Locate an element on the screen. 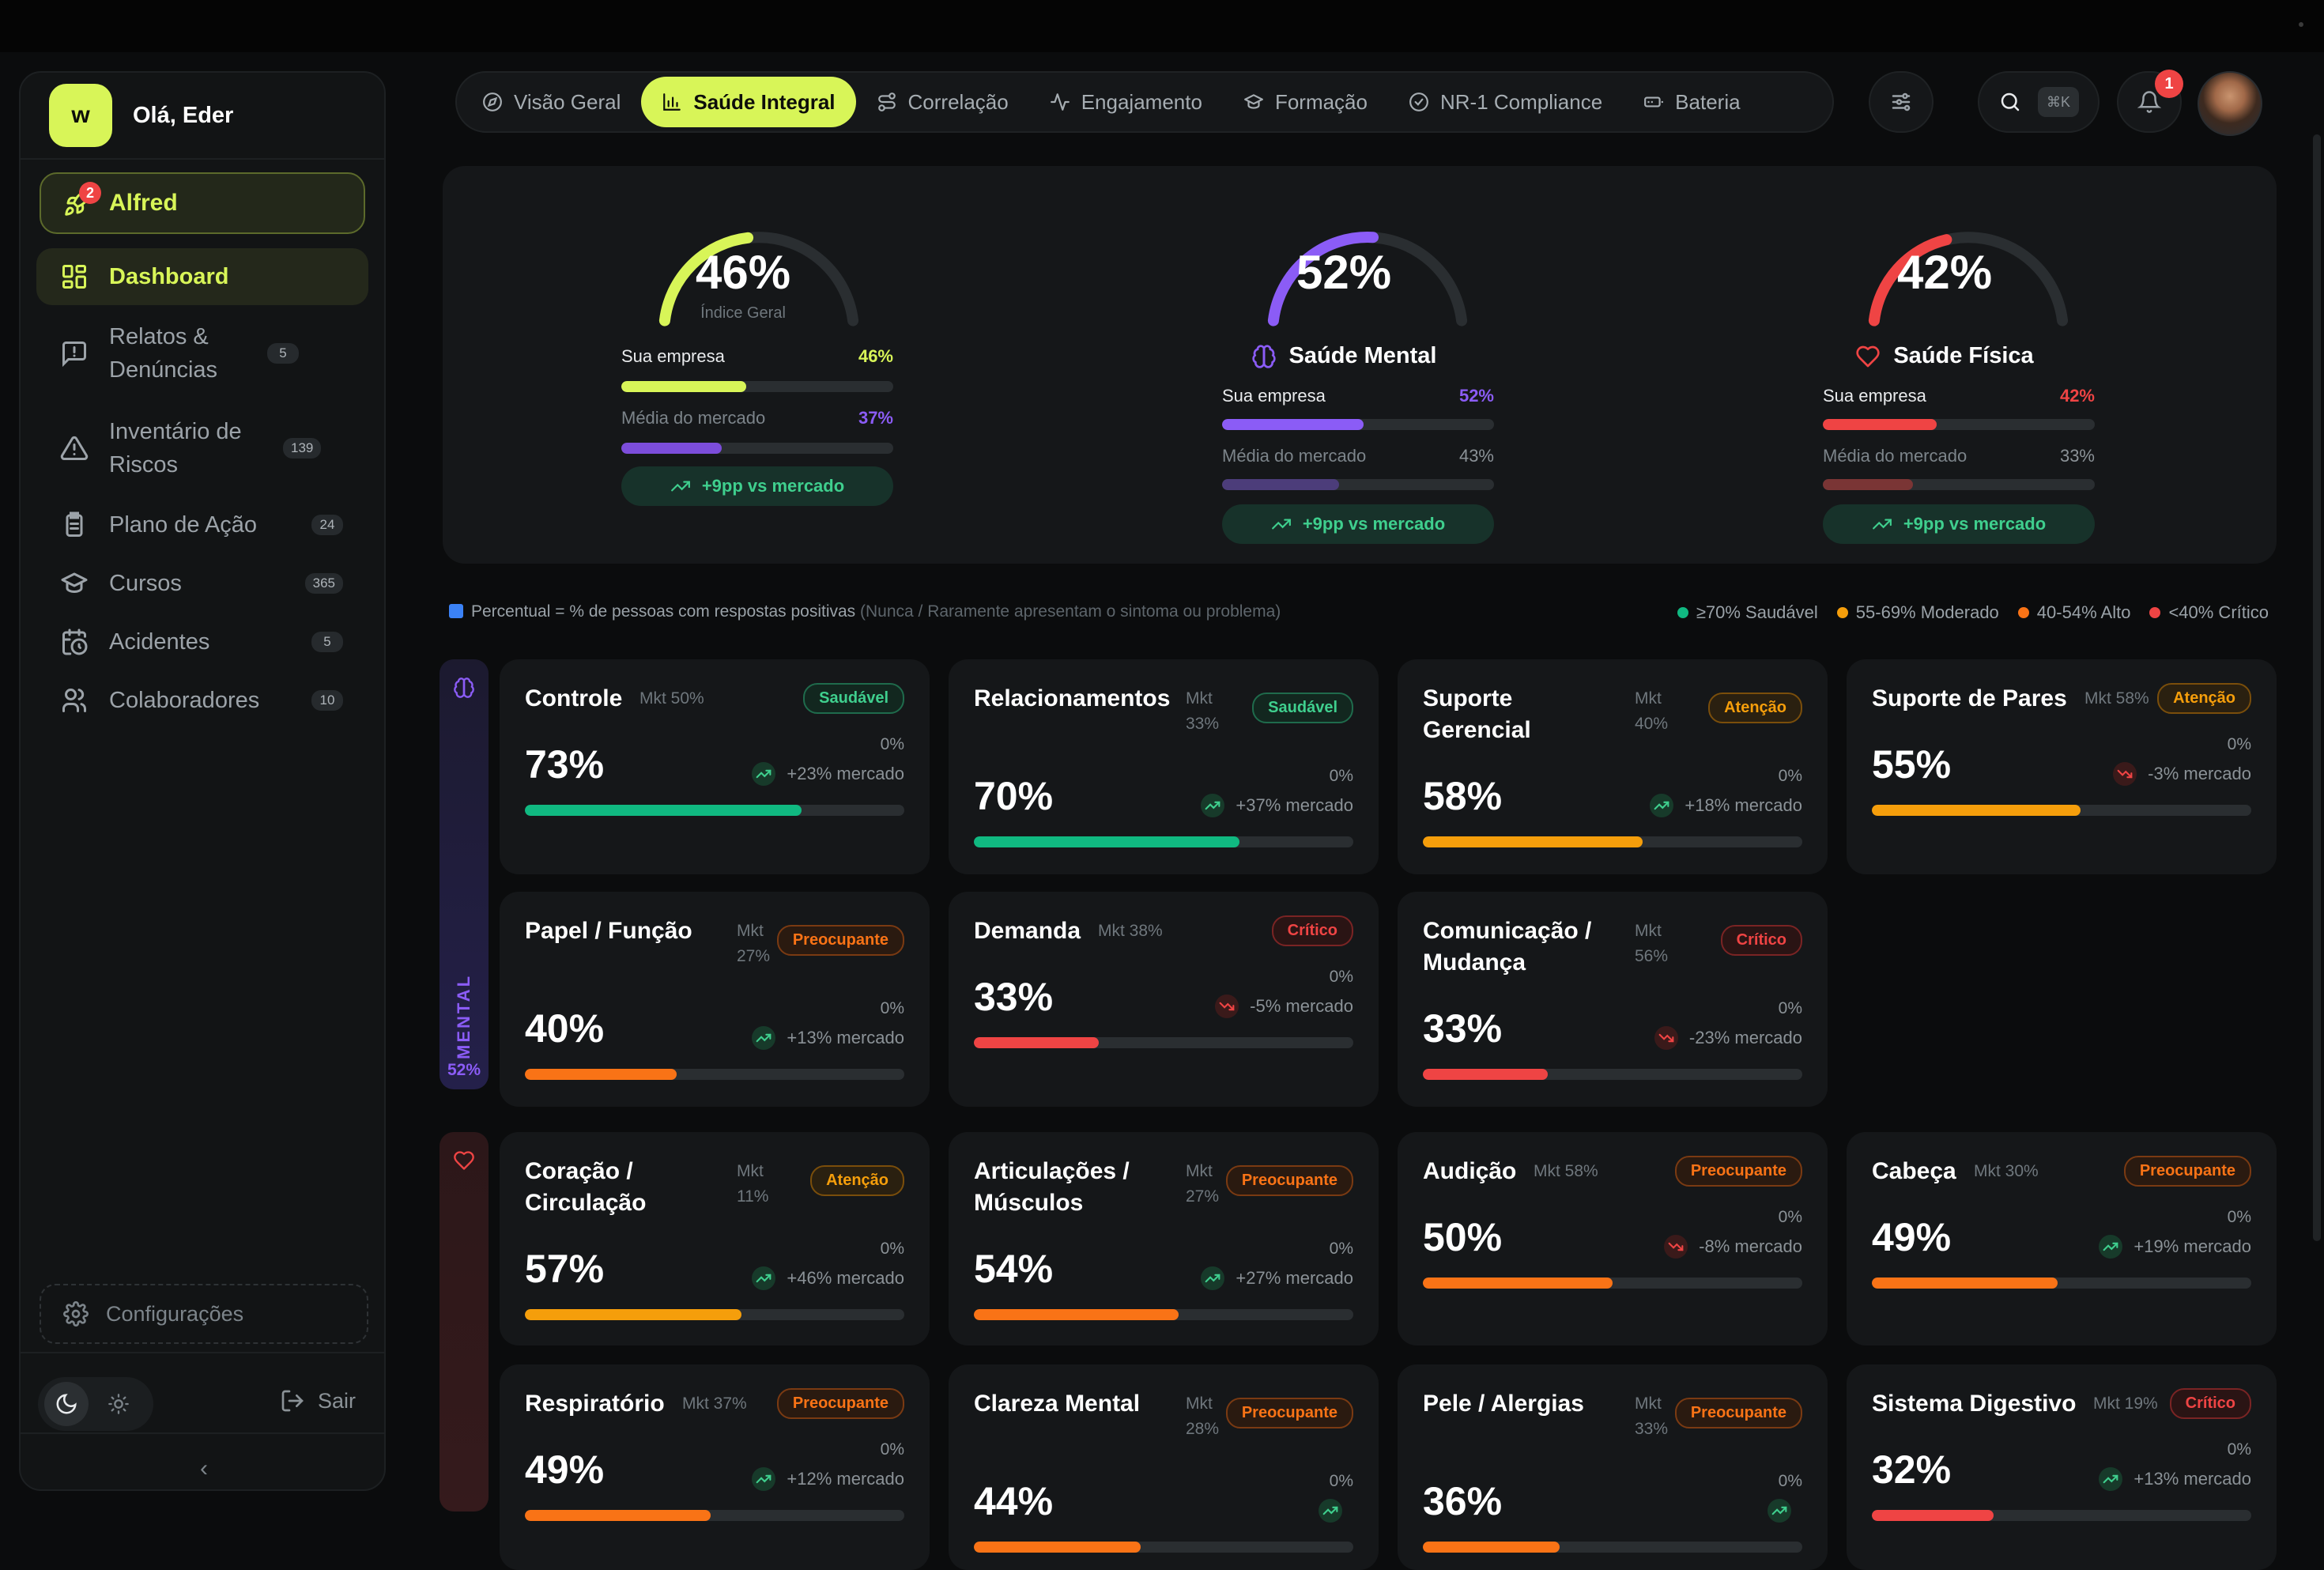 The height and width of the screenshot is (1570, 2324). dimension-card: Demanda Mkt 38% Crítico 33% 0% -5% mercado is located at coordinates (1164, 999).